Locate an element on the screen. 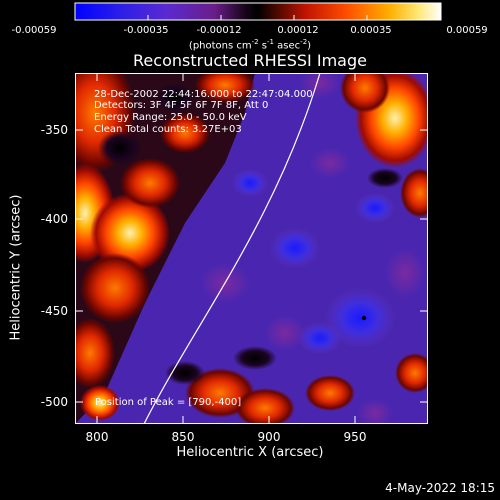 The image size is (500, 500). colorbar-tick: 0.00012 is located at coordinates (298, 30).